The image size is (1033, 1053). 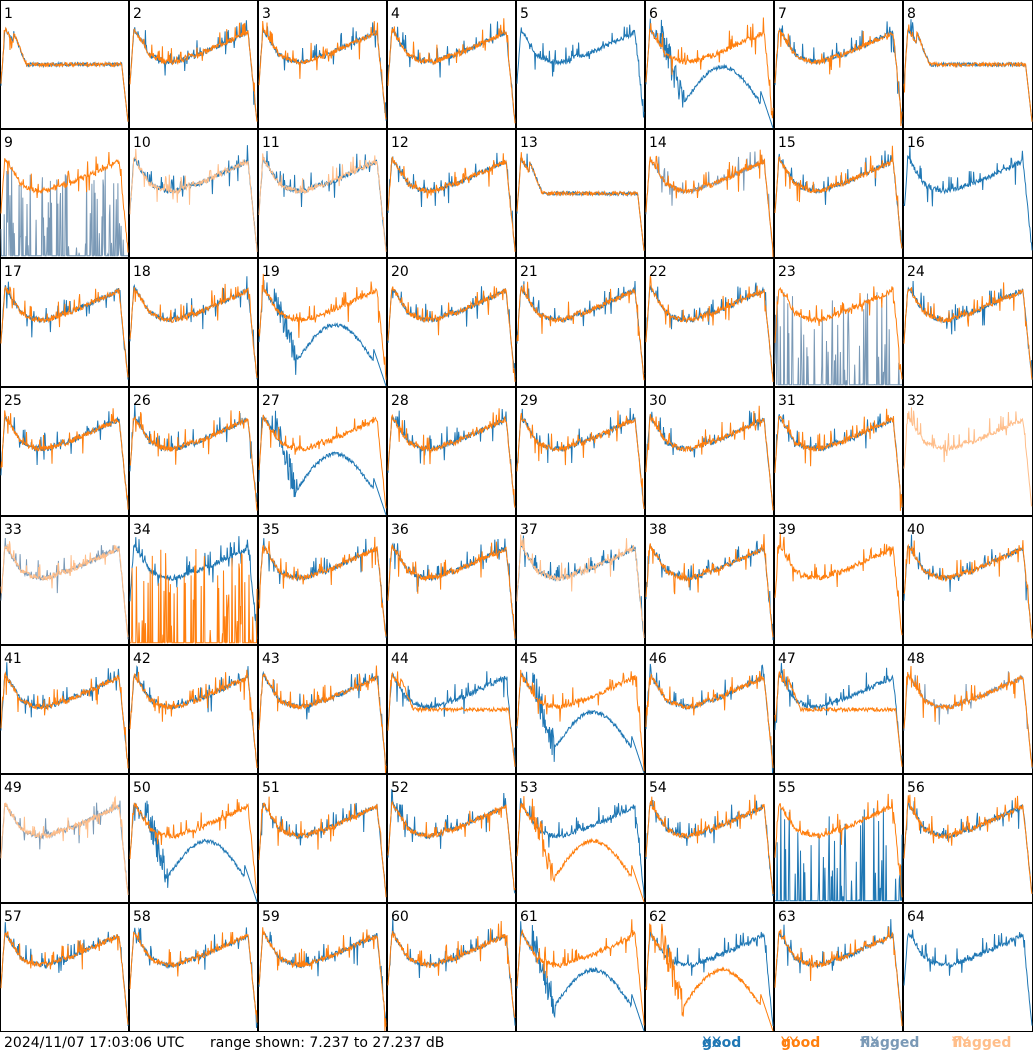 What do you see at coordinates (709, 64) in the screenshot?
I see `panel-6: 6` at bounding box center [709, 64].